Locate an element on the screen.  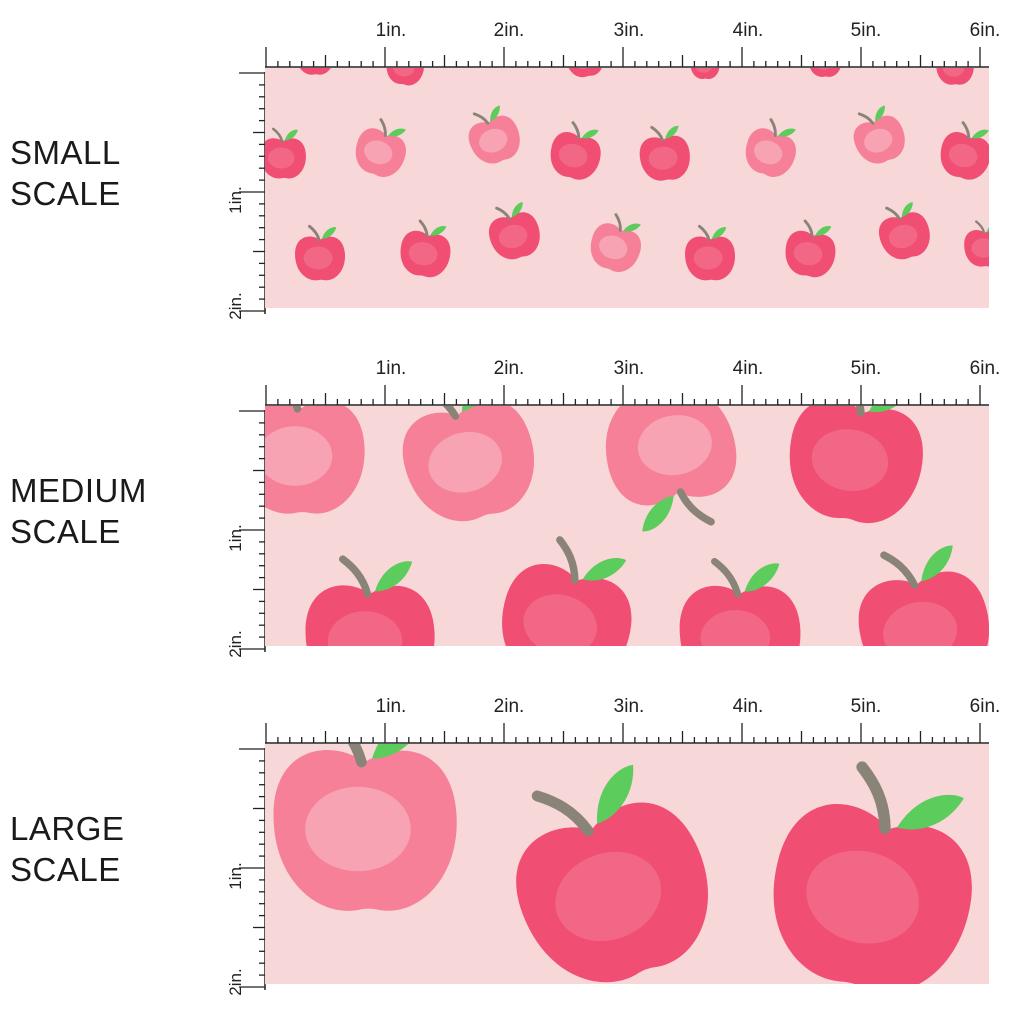
scale-label-large: LARGE SCALE is located at coordinates (67, 849).